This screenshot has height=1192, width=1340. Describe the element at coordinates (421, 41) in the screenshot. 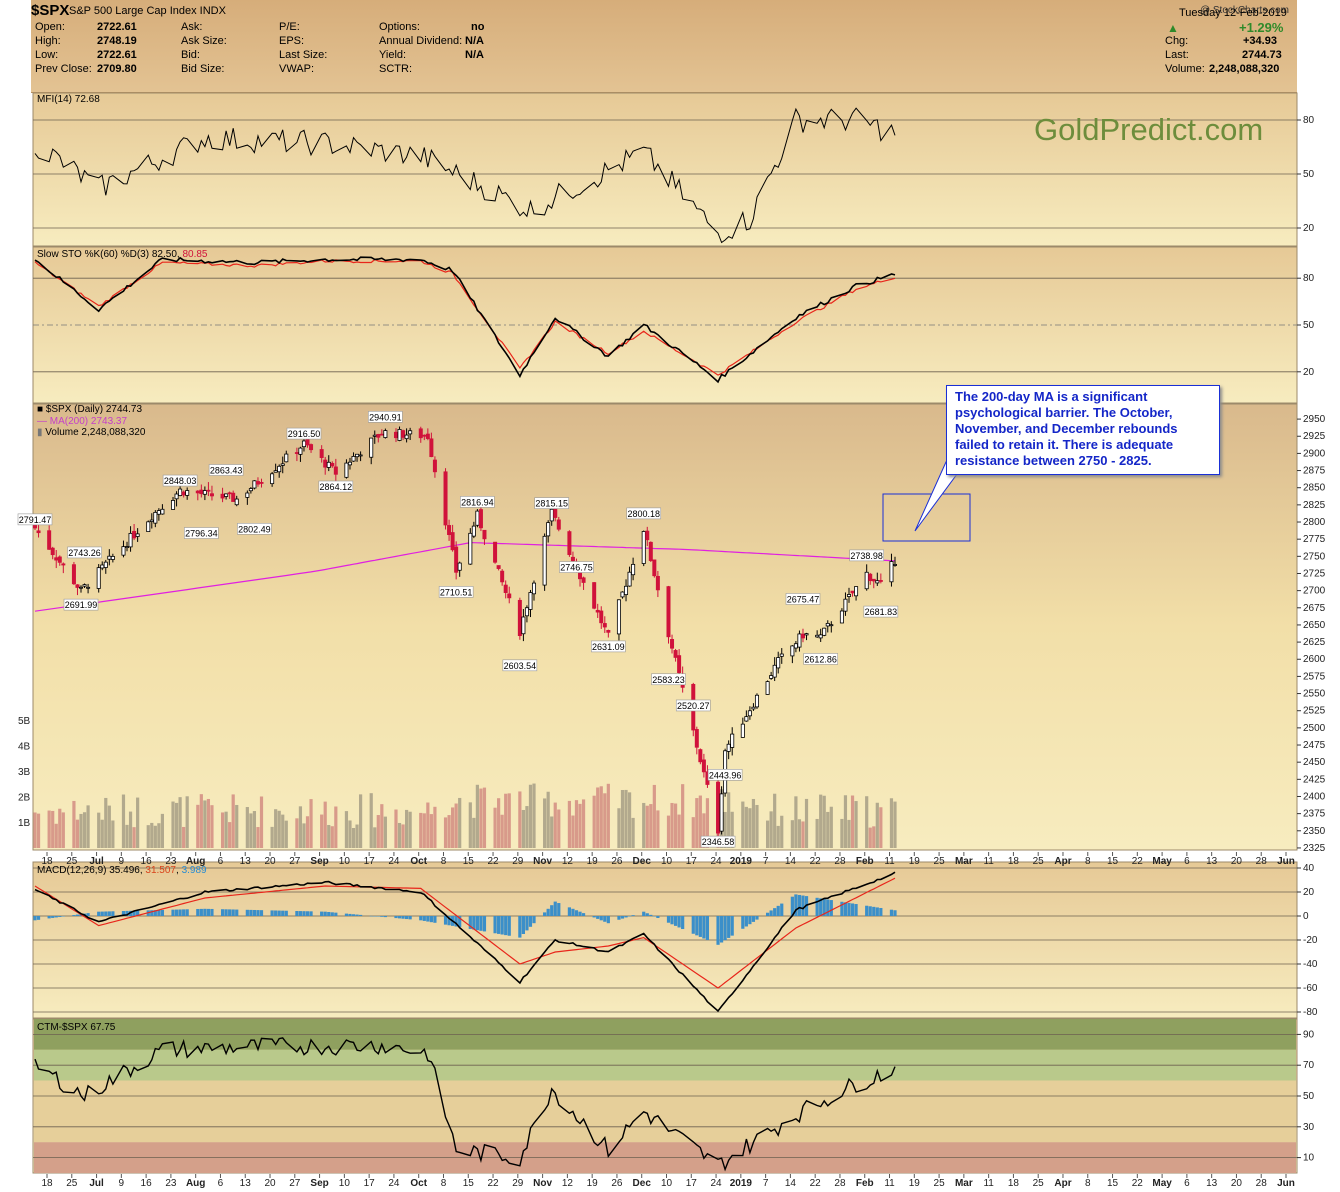

I see `dividend-label: Annual Dividend:` at that location.